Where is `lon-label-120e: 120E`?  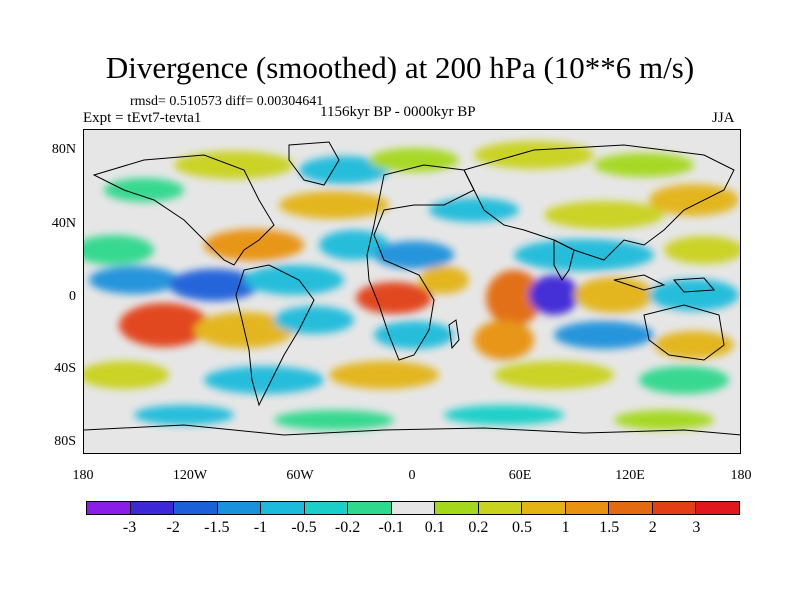
lon-label-120e: 120E is located at coordinates (630, 475).